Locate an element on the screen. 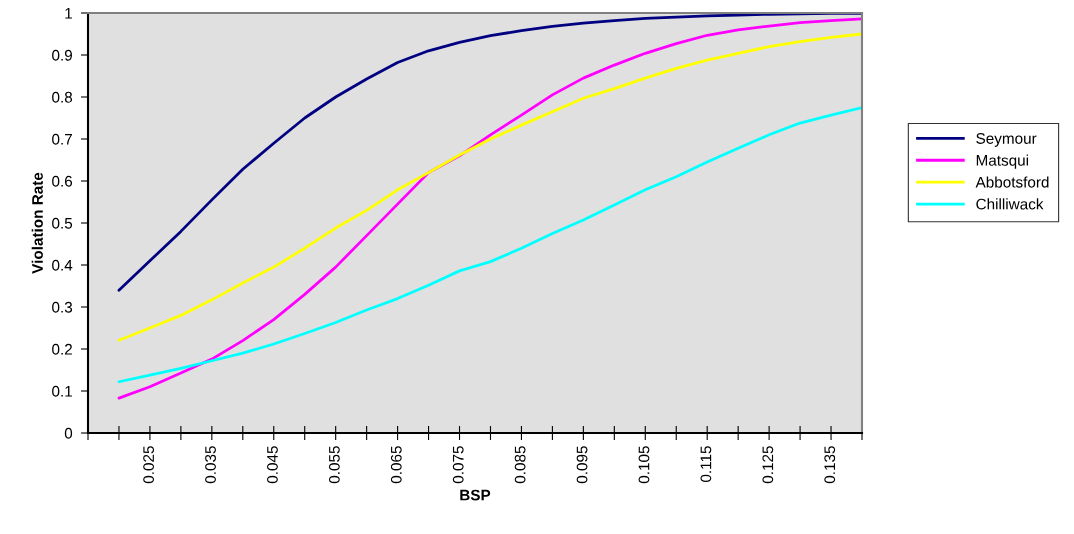 The image size is (1074, 534). x-tick-label: 0.045 is located at coordinates (272, 465).